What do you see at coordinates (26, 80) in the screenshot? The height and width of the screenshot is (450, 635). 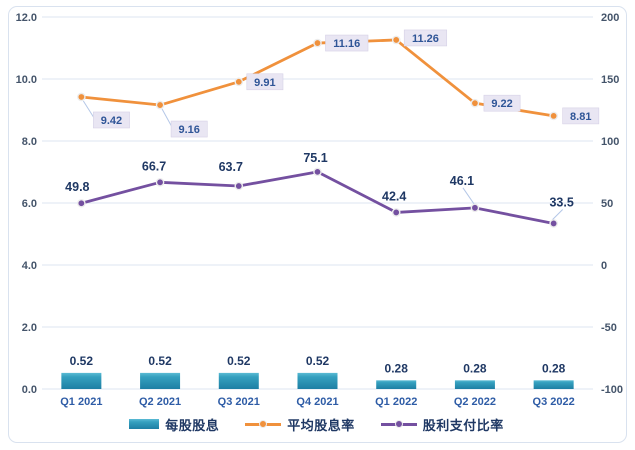 I see `left-axis-tick: 10.0` at bounding box center [26, 80].